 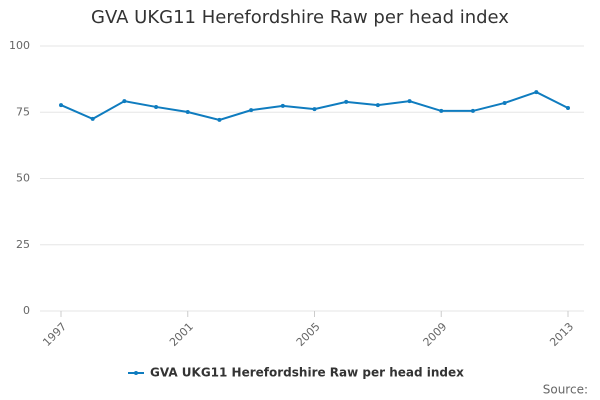 I want to click on source: Source:, so click(x=565, y=390).